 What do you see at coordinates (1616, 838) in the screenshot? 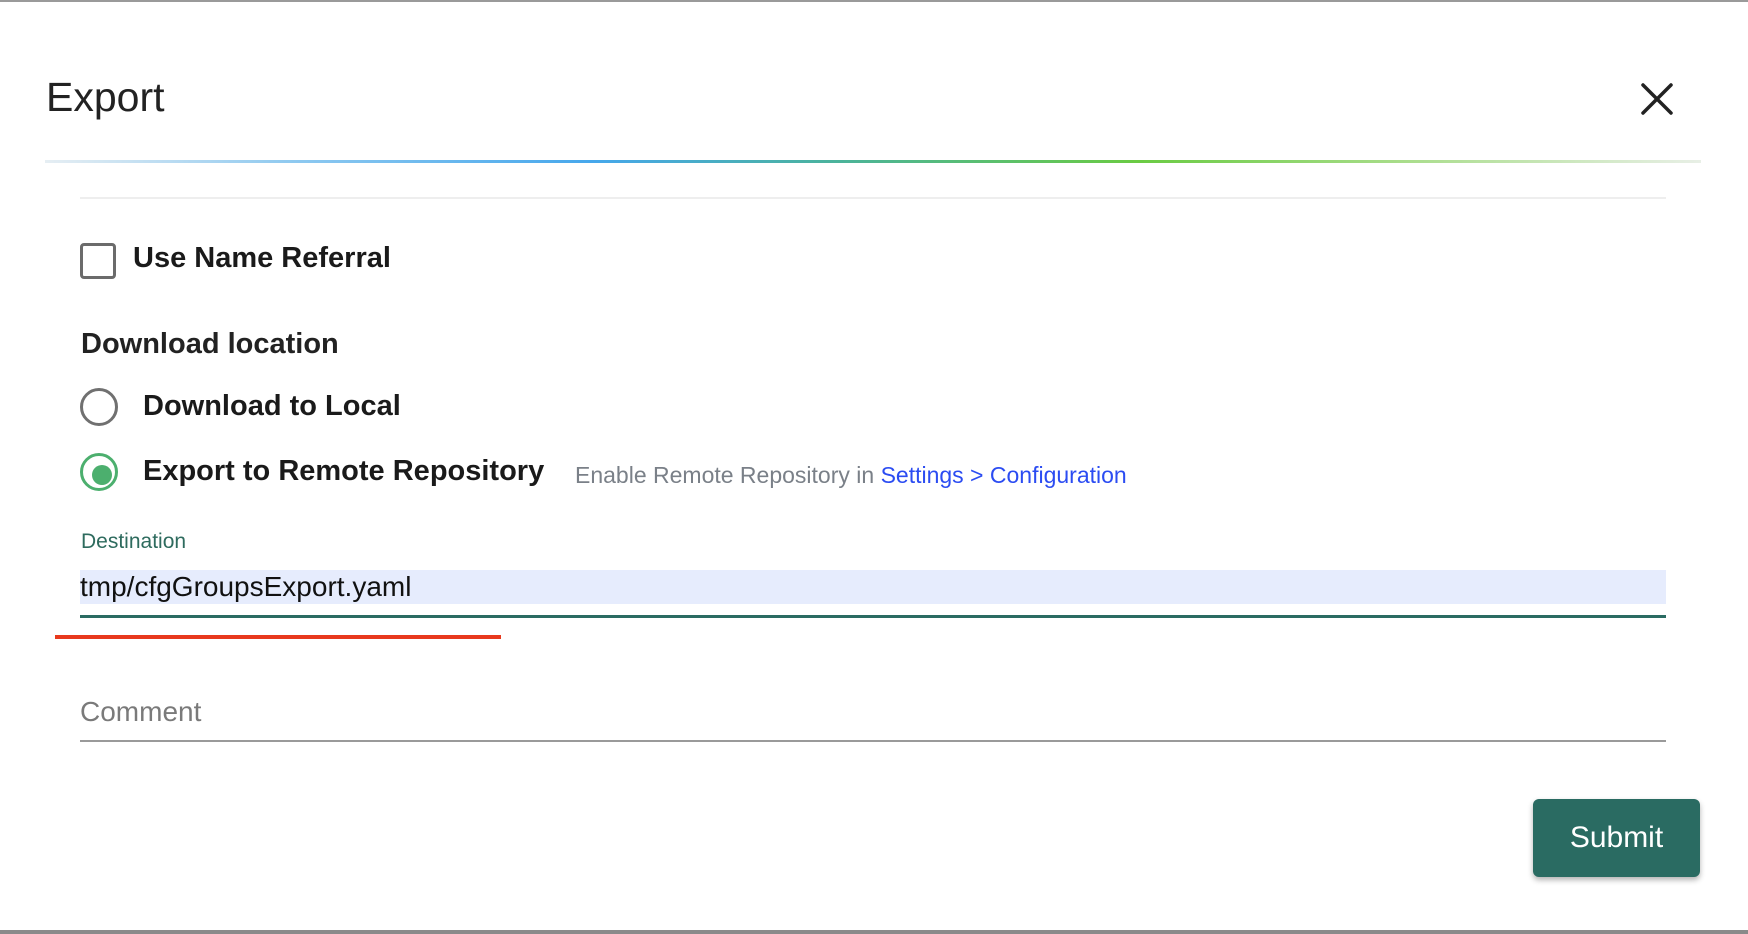
I see `submit-button: Submit` at bounding box center [1616, 838].